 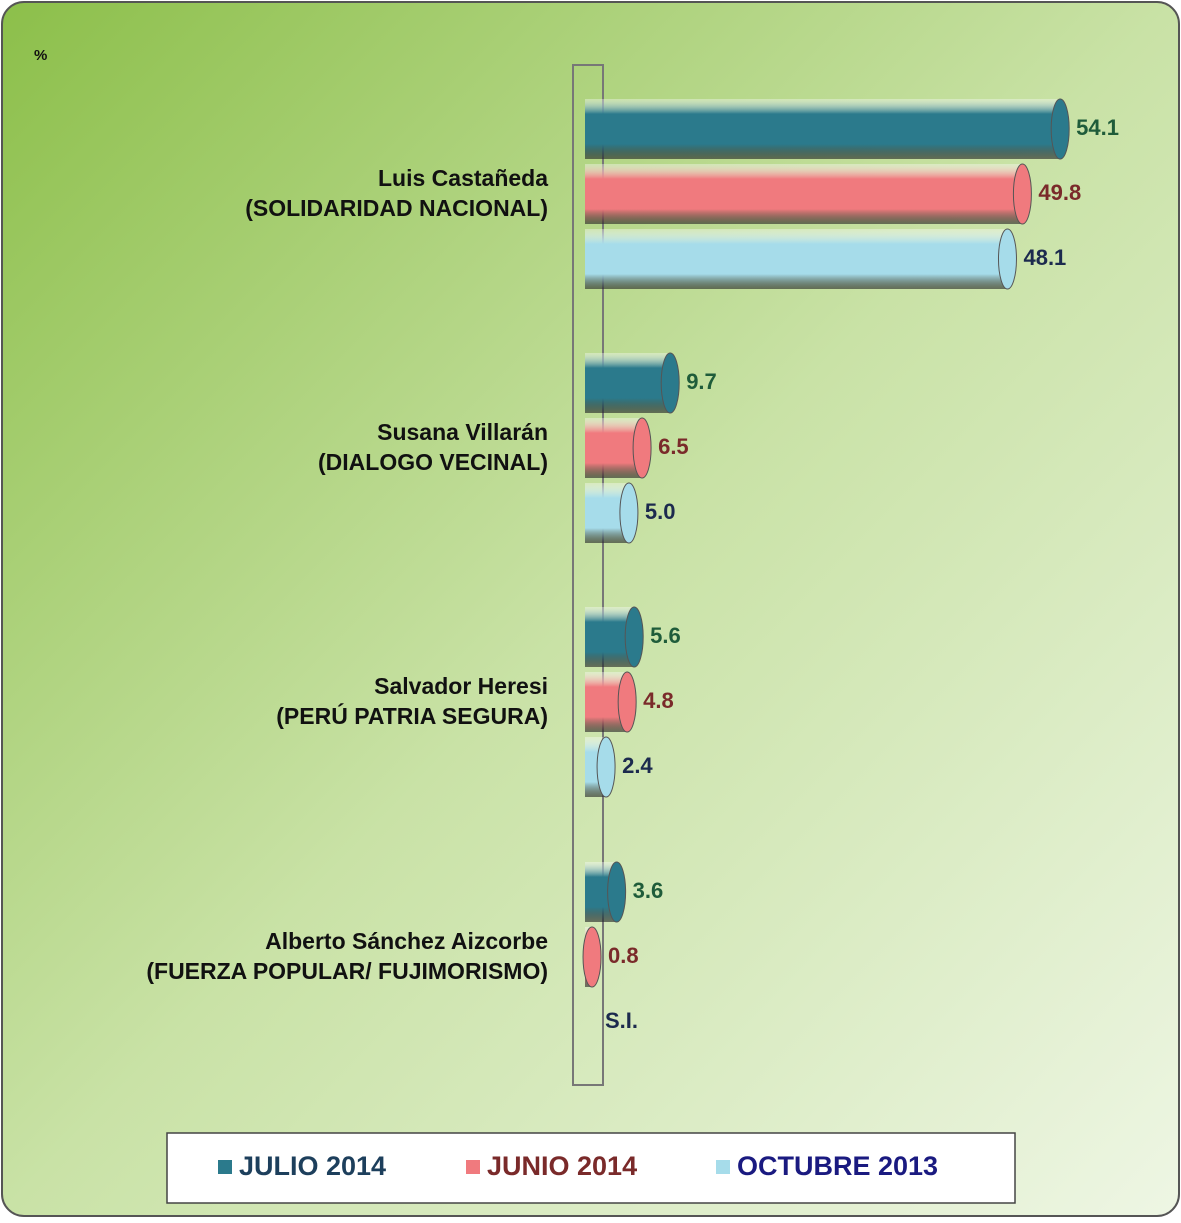 I want to click on value-label: 5.6, so click(x=665, y=635).